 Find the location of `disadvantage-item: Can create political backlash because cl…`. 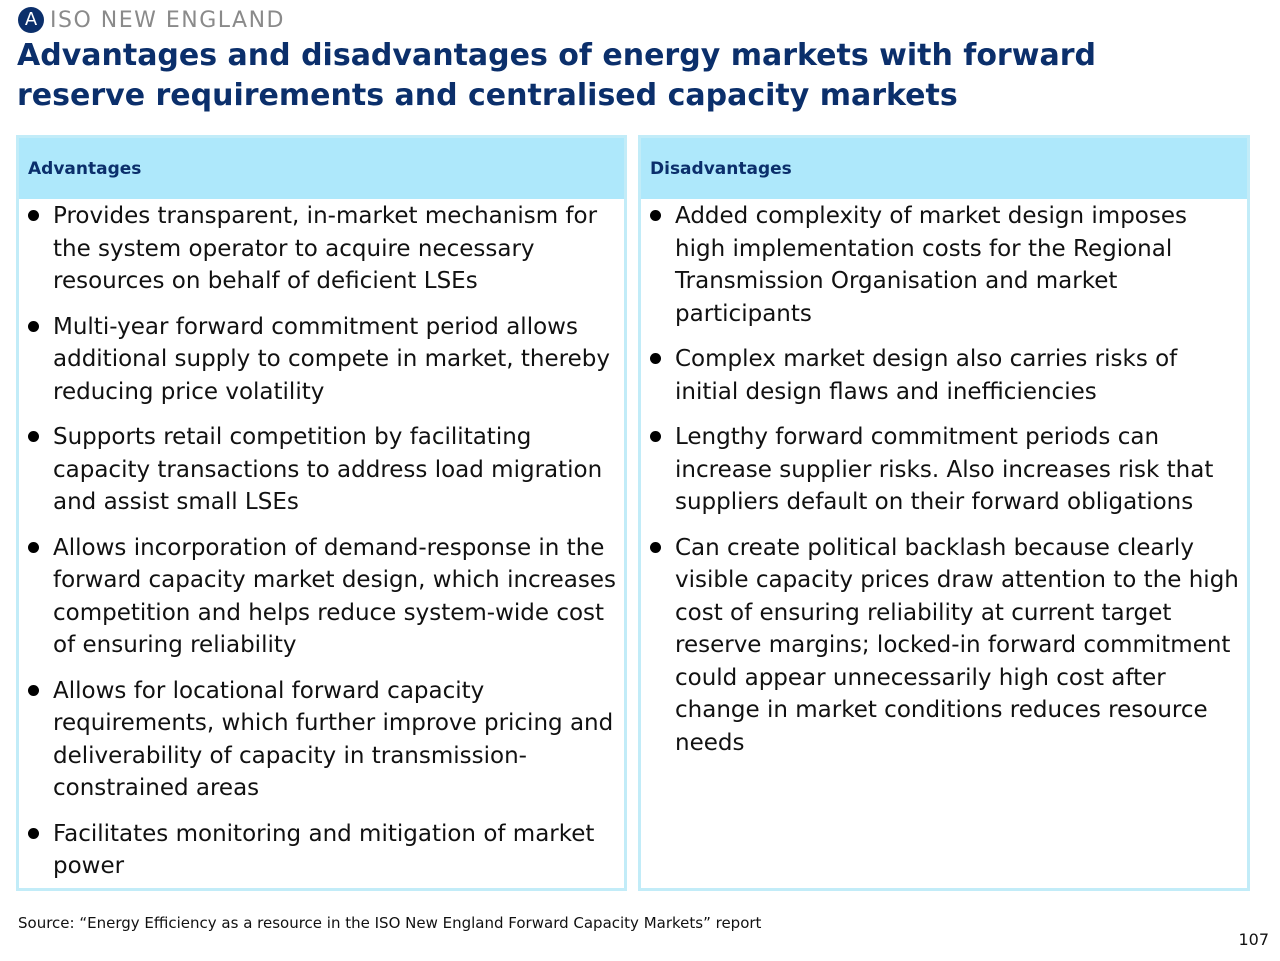

disadvantage-item: Can create political backlash because cl… is located at coordinates (945, 646).